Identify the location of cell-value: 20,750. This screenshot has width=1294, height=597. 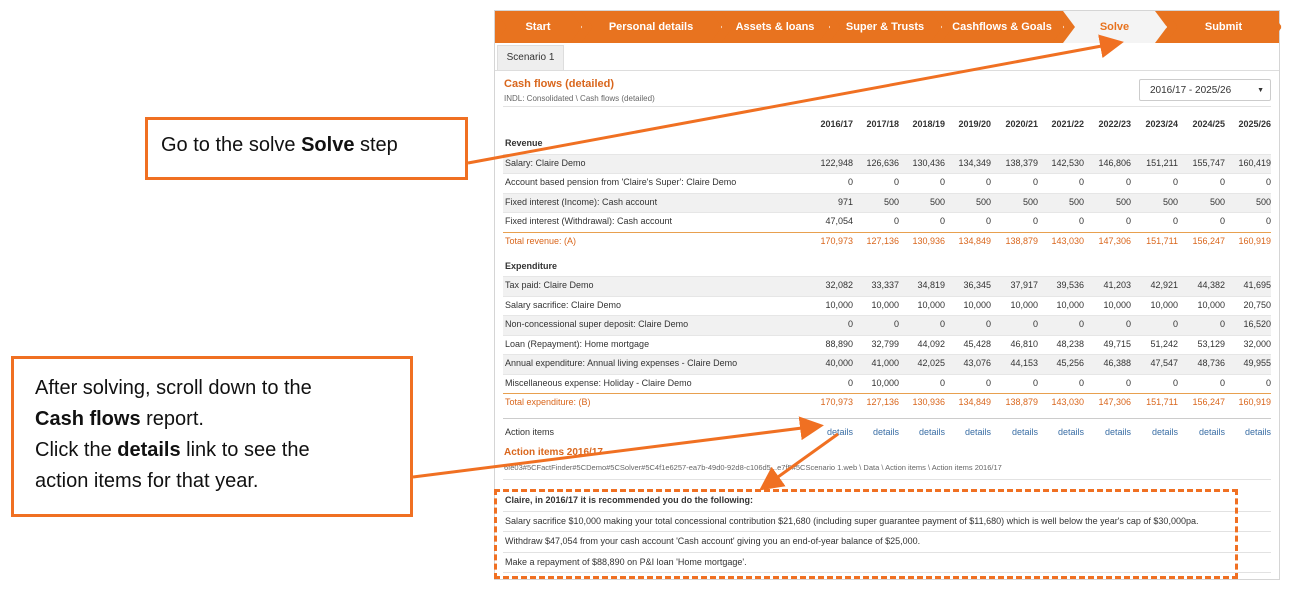
(1257, 304).